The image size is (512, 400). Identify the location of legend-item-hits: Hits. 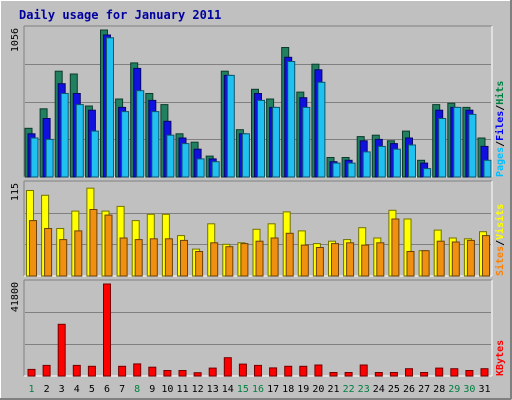
(500, 93).